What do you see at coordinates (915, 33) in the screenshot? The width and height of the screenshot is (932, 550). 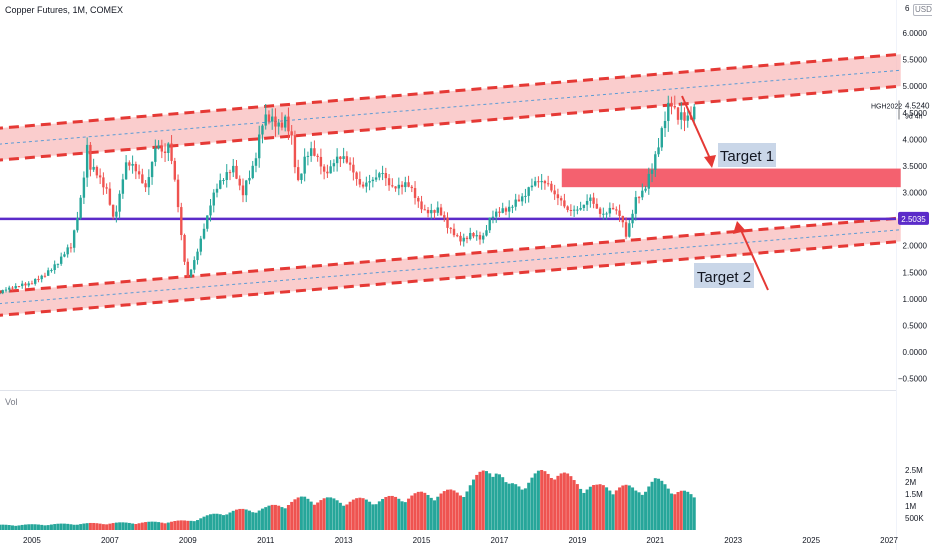 I see `price-tick-label: 6.0000` at bounding box center [915, 33].